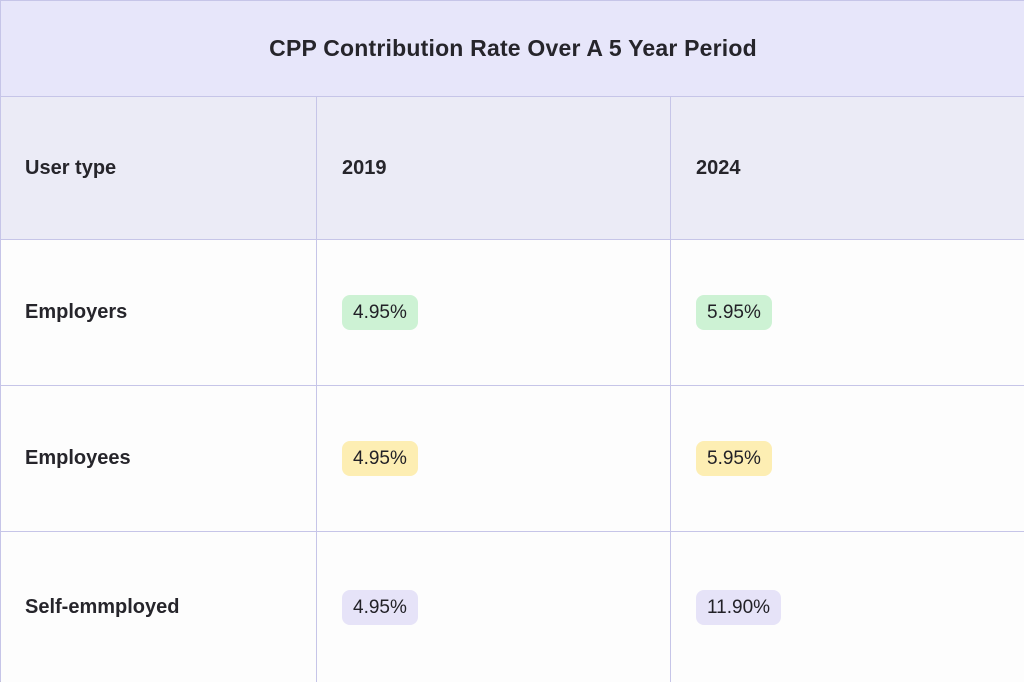 This screenshot has width=1024, height=682. Describe the element at coordinates (718, 167) in the screenshot. I see `column-header-label: 2024` at that location.